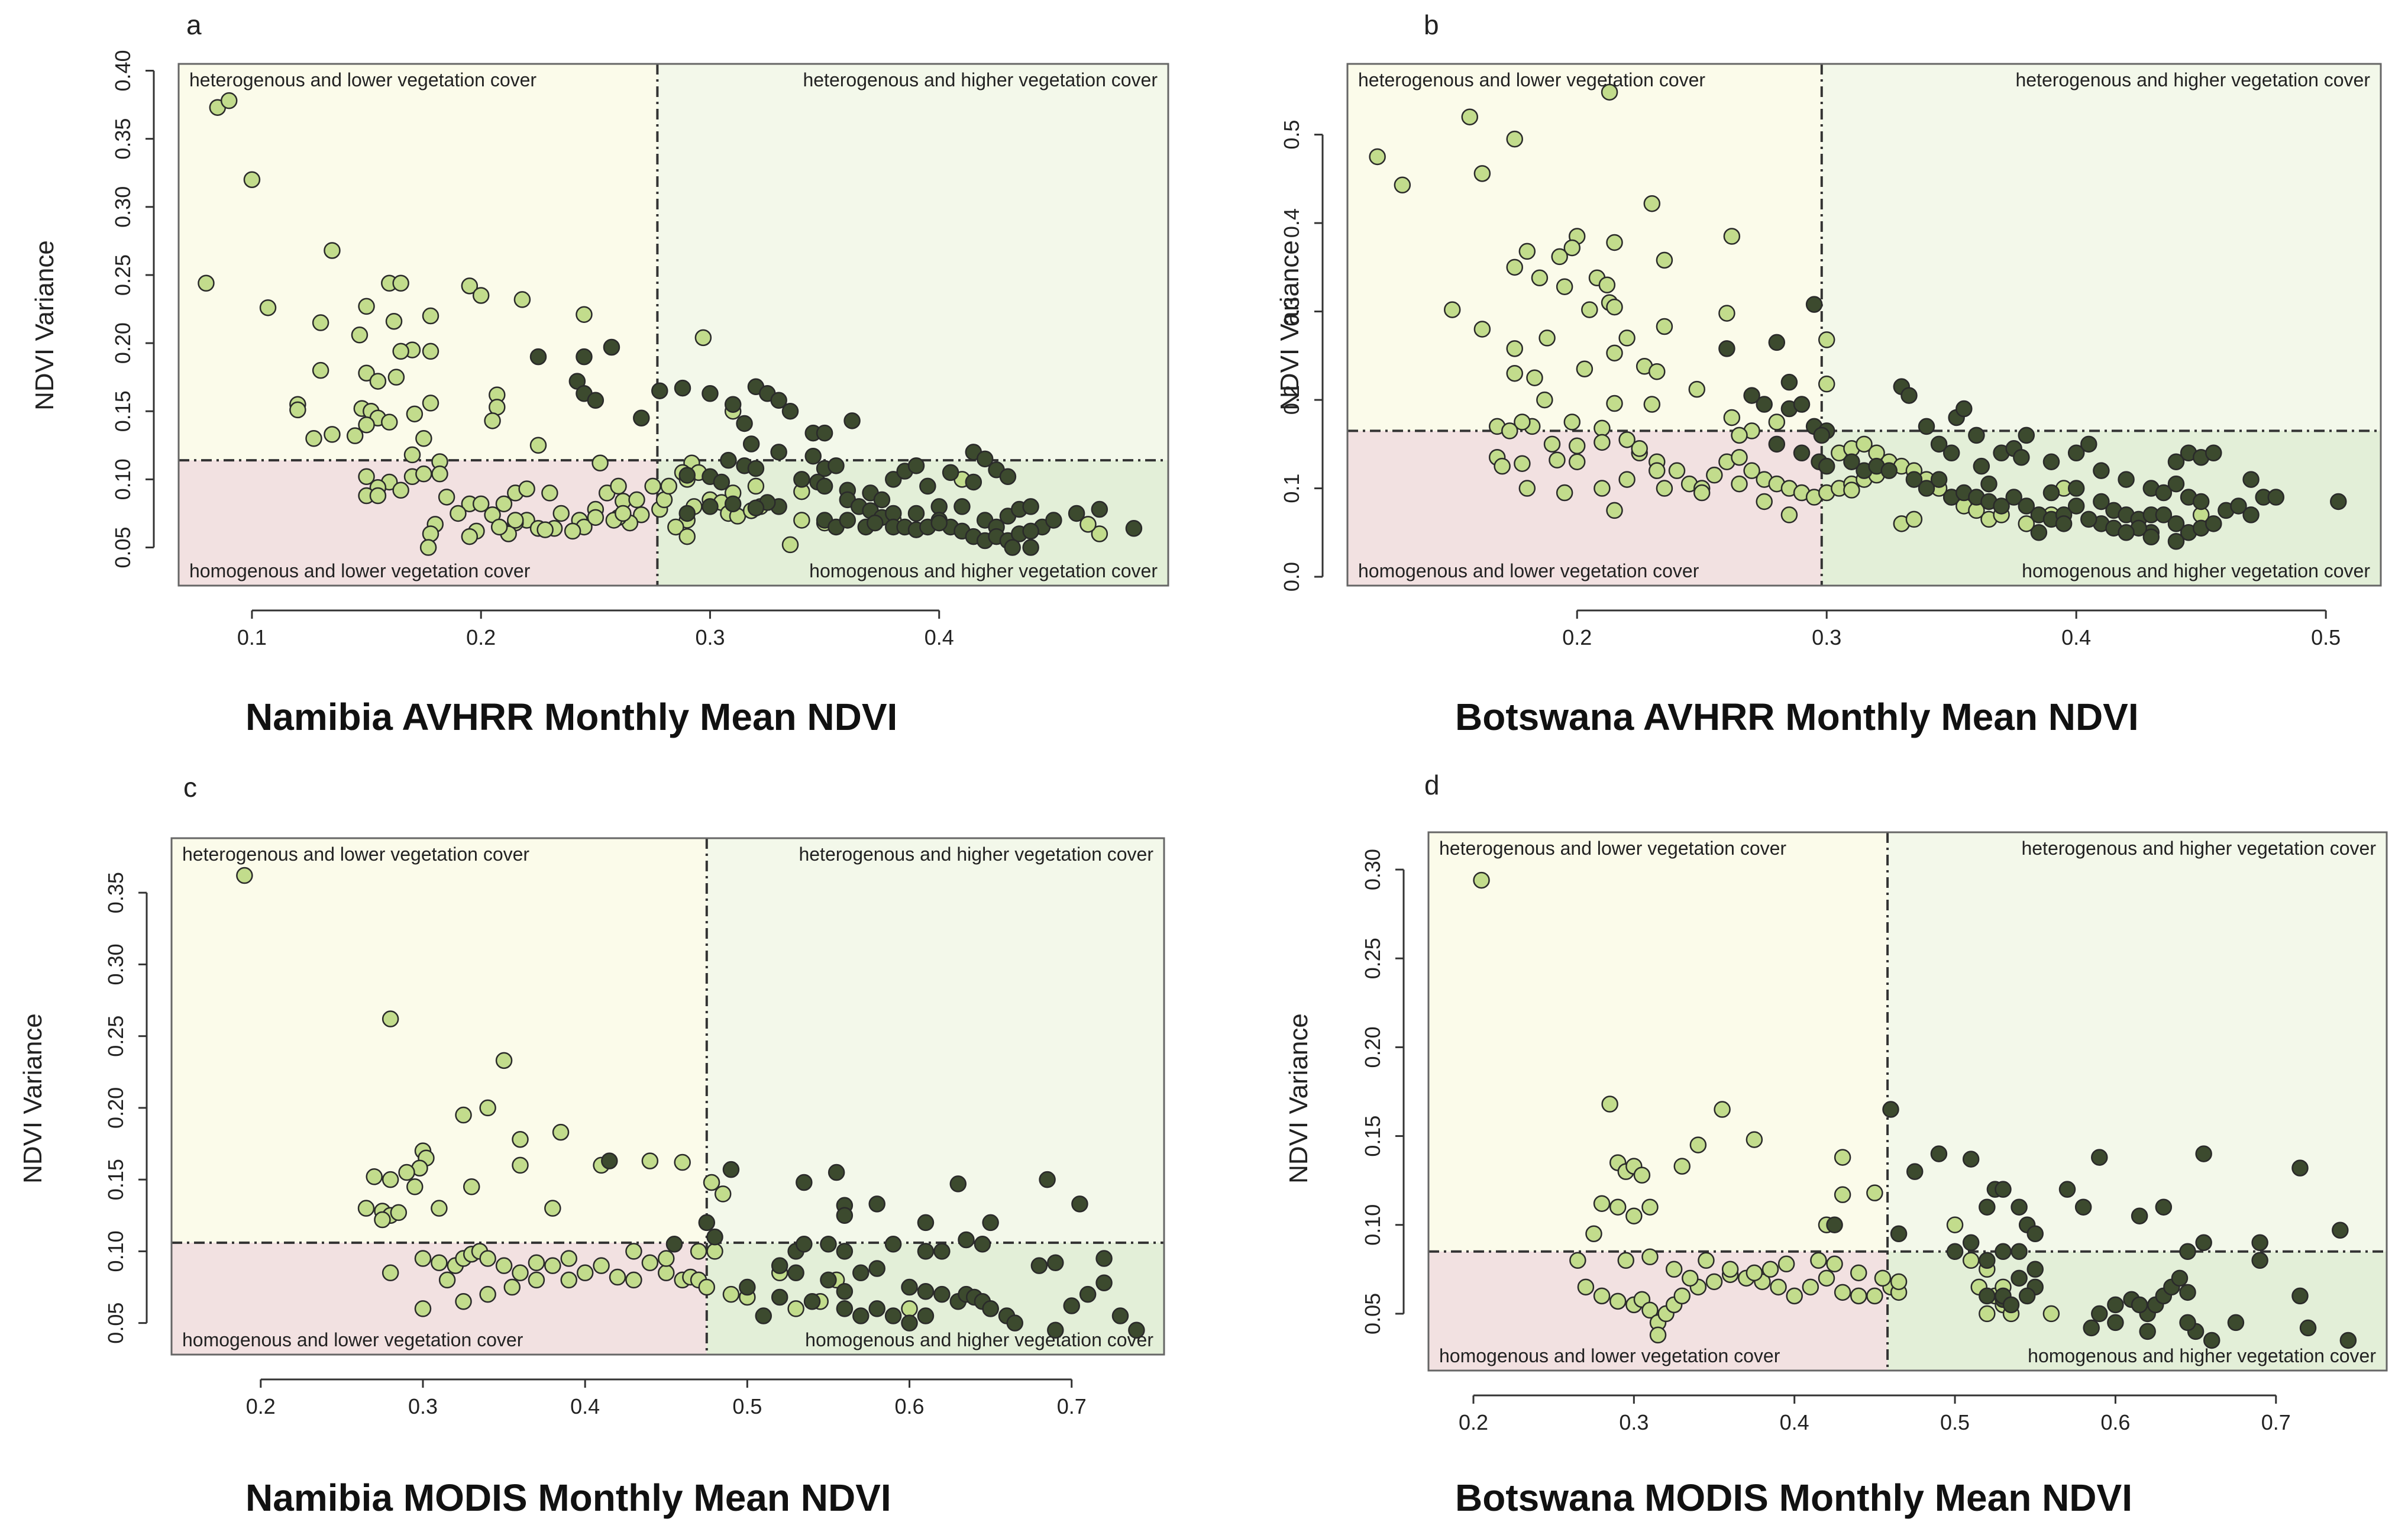 The width and height of the screenshot is (2408, 1535). Describe the element at coordinates (1577, 637) in the screenshot. I see `x-tick-label: 0.2` at that location.